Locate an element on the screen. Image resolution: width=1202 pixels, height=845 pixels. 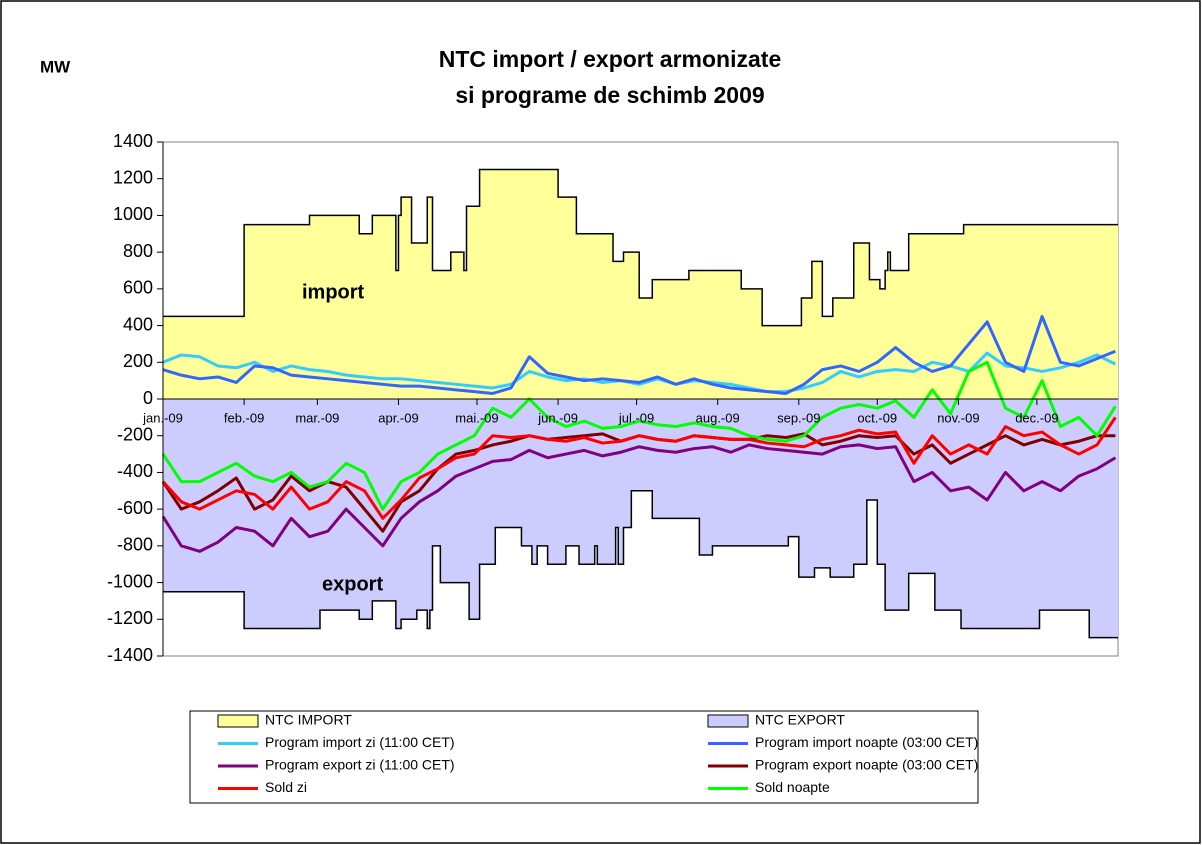
chart-title: NTC import / export armonizate is located at coordinates (610, 59).